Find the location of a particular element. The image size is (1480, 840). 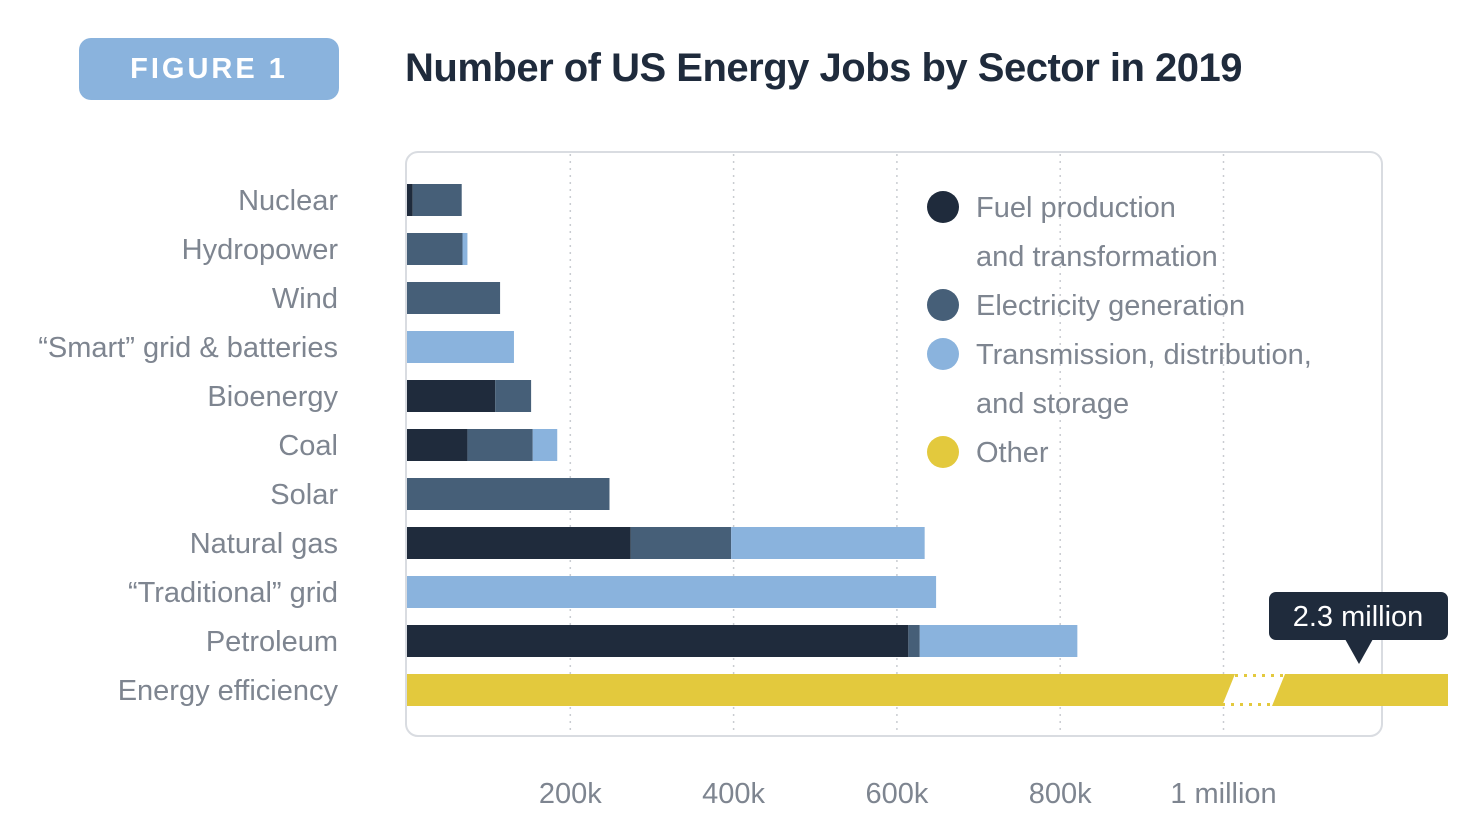

x-tick-label: 200k is located at coordinates (570, 794).